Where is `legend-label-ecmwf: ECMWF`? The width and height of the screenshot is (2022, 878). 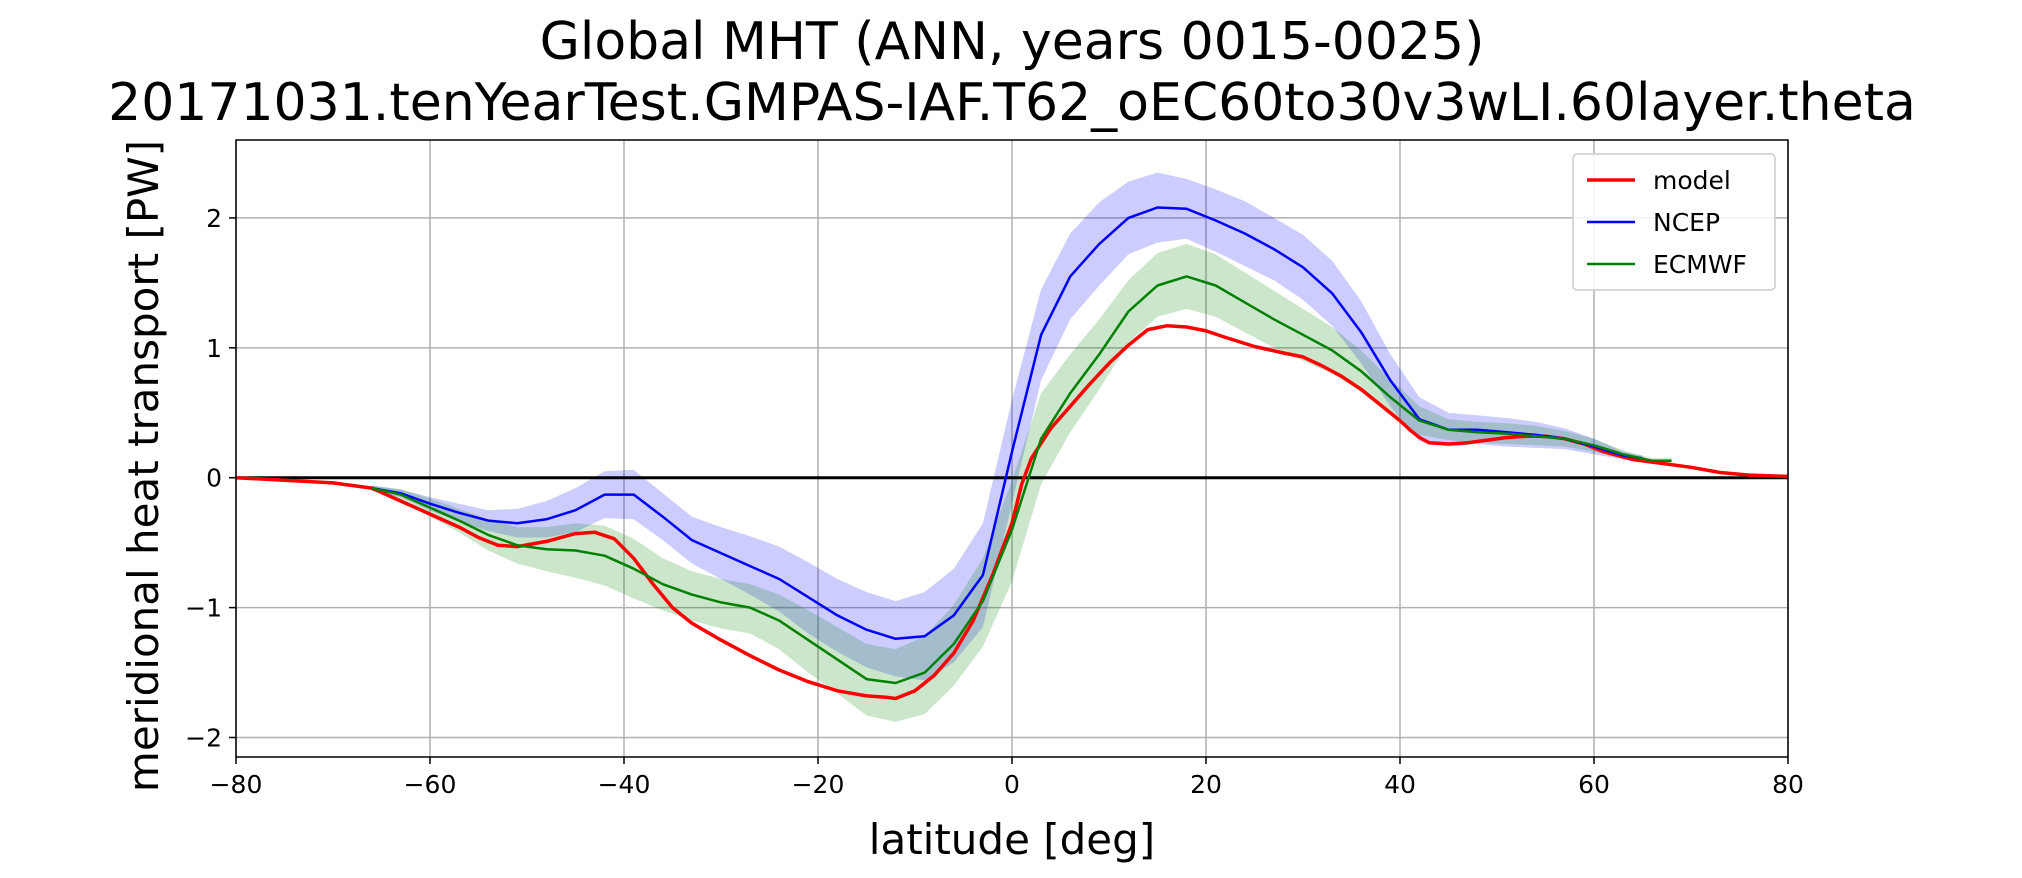
legend-label-ecmwf: ECMWF is located at coordinates (1700, 264).